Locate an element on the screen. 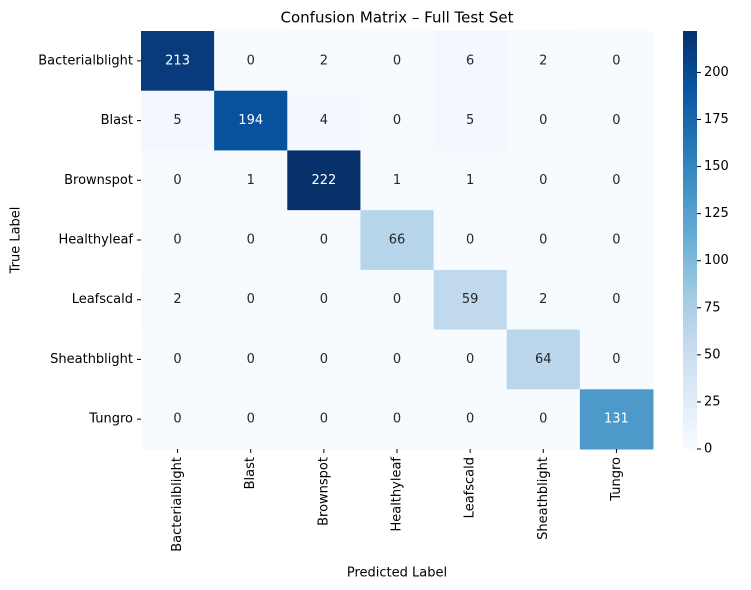  colorbar-tick-label: 25 is located at coordinates (712, 401).